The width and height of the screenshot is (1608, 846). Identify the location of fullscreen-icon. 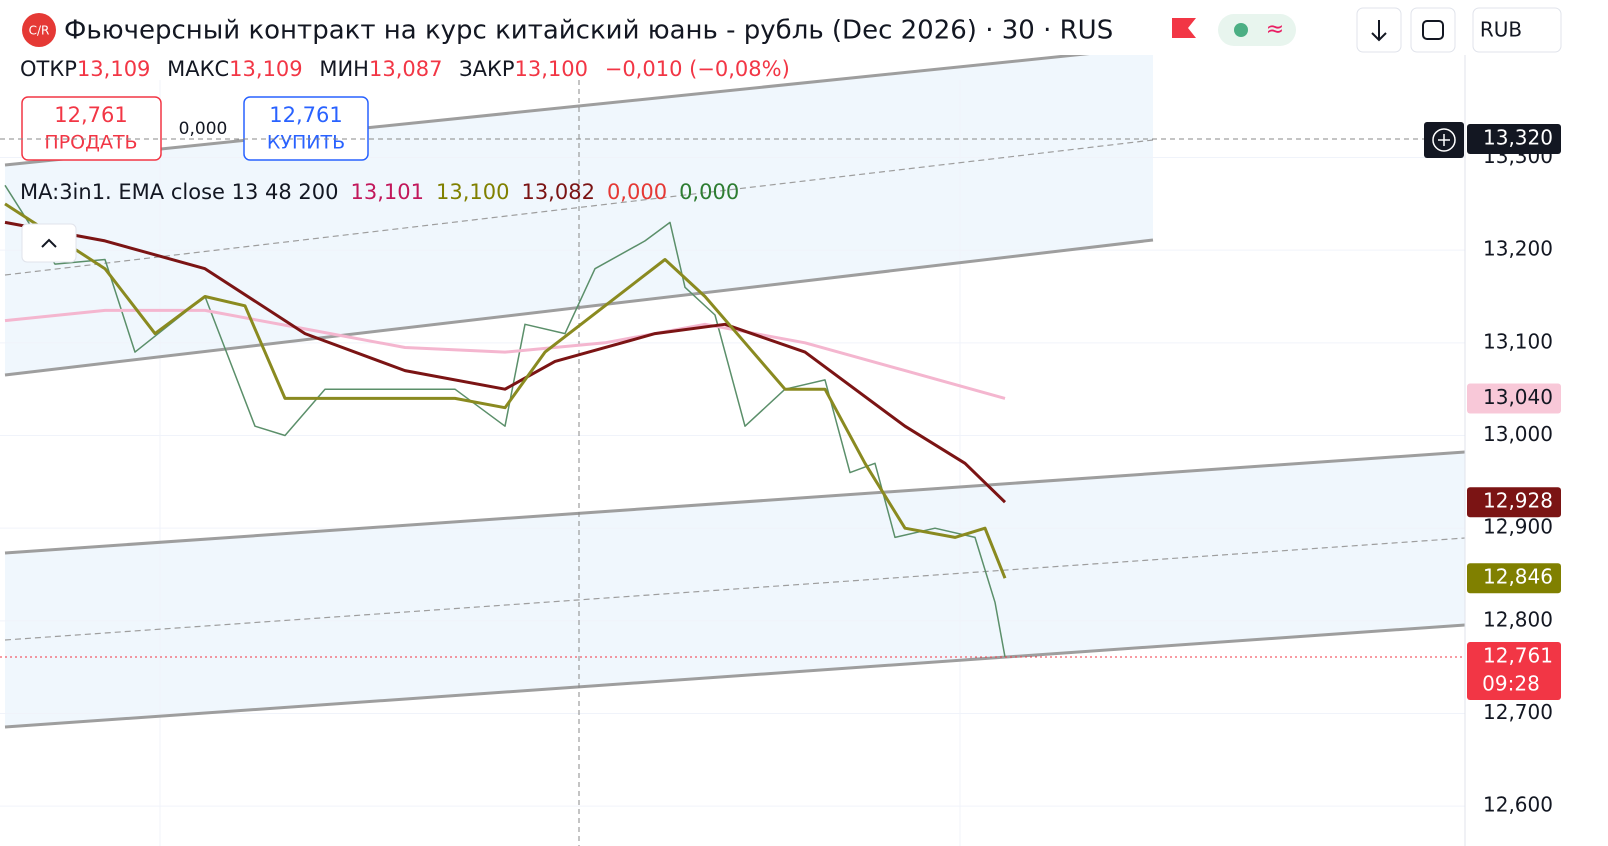
(1433, 30).